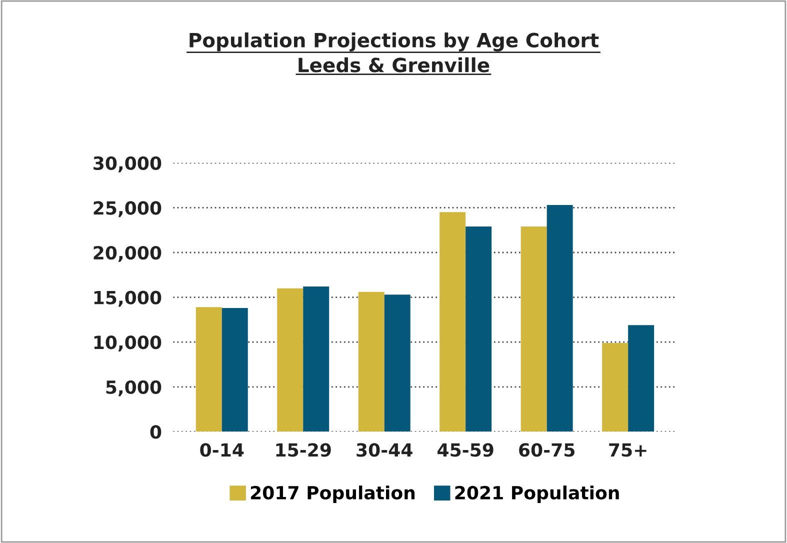 This screenshot has width=787, height=543. What do you see at coordinates (546, 450) in the screenshot?
I see `x-tick-label: 60-75` at bounding box center [546, 450].